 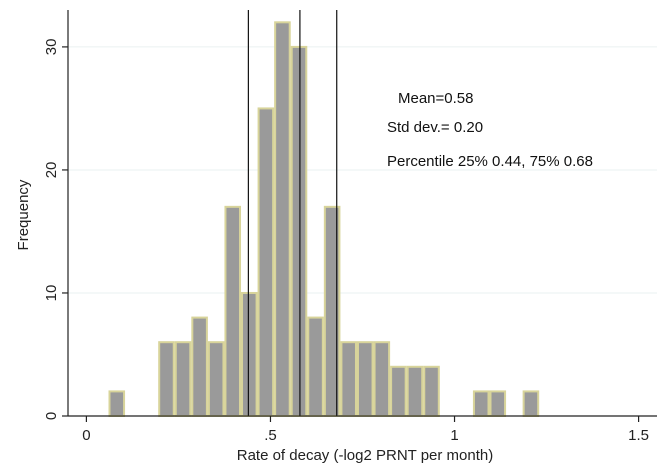 What do you see at coordinates (435, 127) in the screenshot?
I see `annotation-std: Std dev.= 0.20` at bounding box center [435, 127].